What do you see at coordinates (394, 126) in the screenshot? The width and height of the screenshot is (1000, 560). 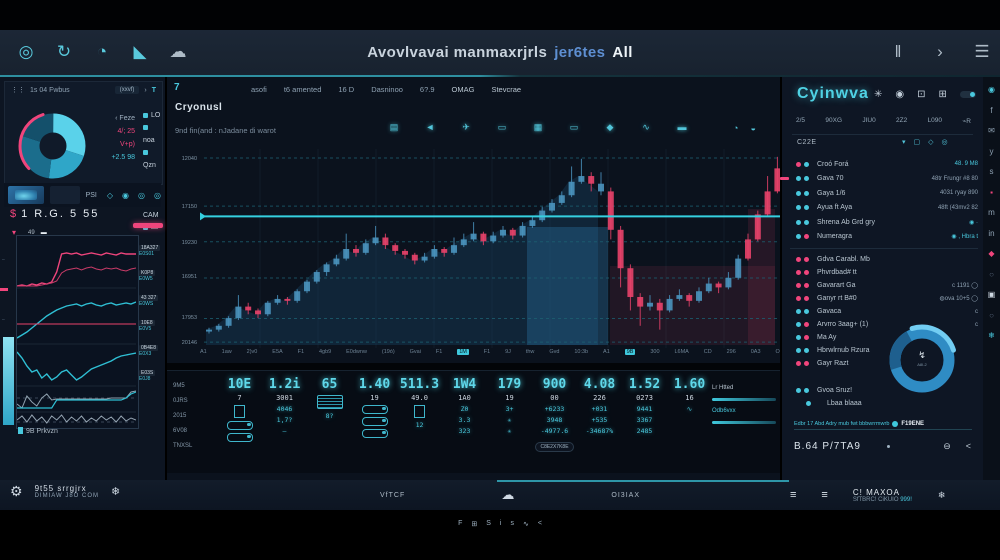 I see `list-icon: ▤` at bounding box center [394, 126].